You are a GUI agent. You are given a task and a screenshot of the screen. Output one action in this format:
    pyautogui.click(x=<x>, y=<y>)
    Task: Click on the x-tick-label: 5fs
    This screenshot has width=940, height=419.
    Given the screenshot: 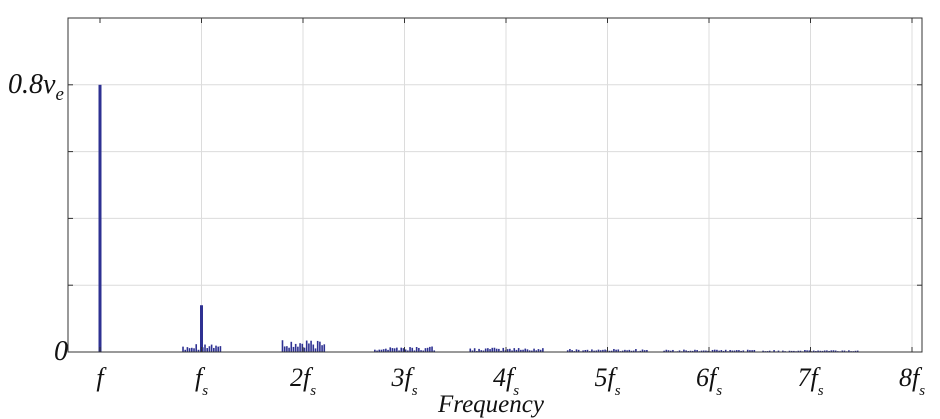 What is the action you would take?
    pyautogui.click(x=607, y=381)
    